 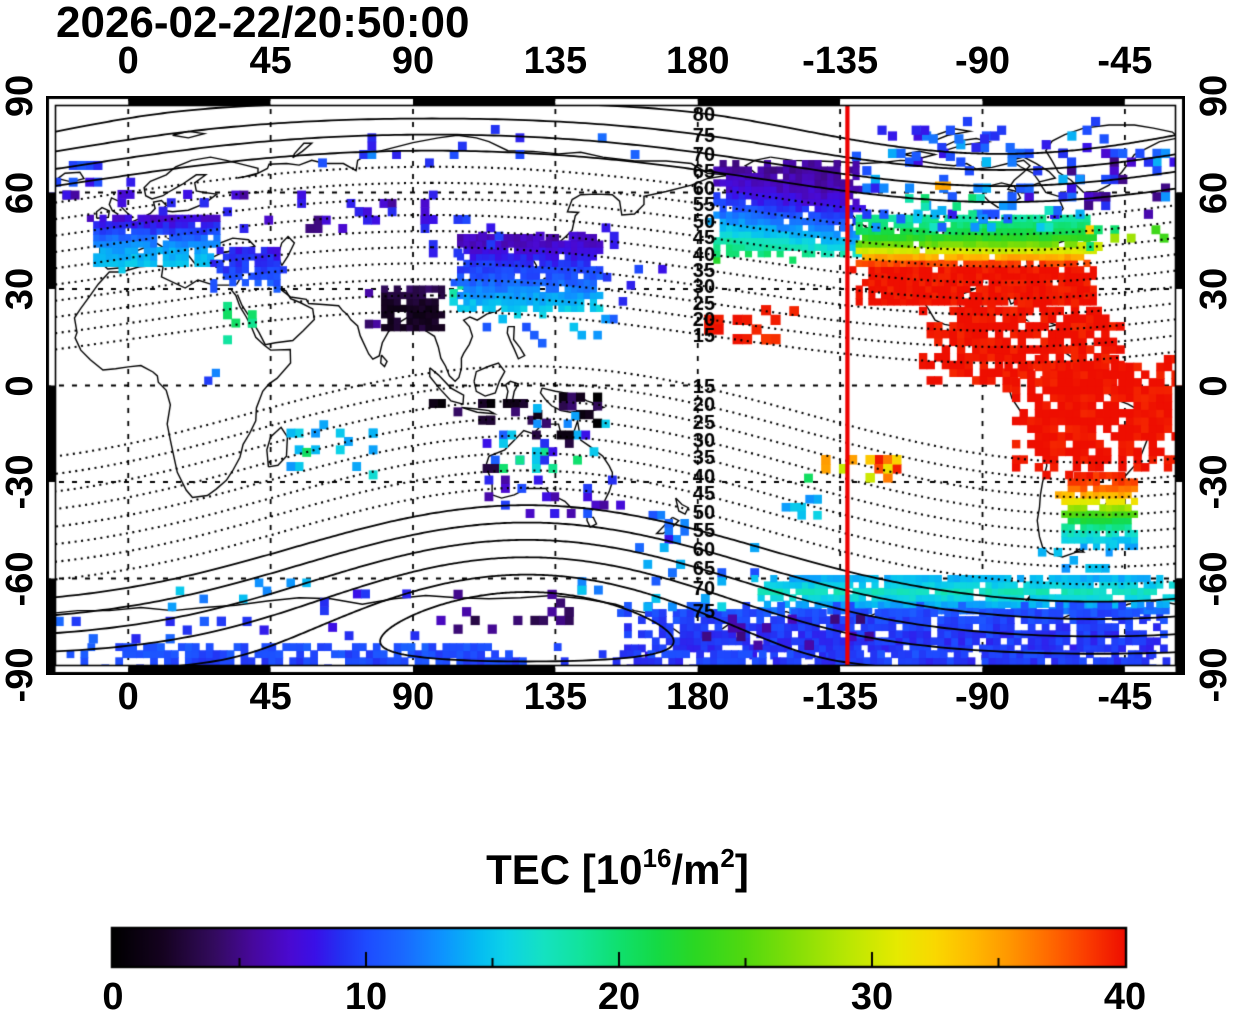 What do you see at coordinates (840, 697) in the screenshot?
I see `axis-label-bottom--135: -135` at bounding box center [840, 697].